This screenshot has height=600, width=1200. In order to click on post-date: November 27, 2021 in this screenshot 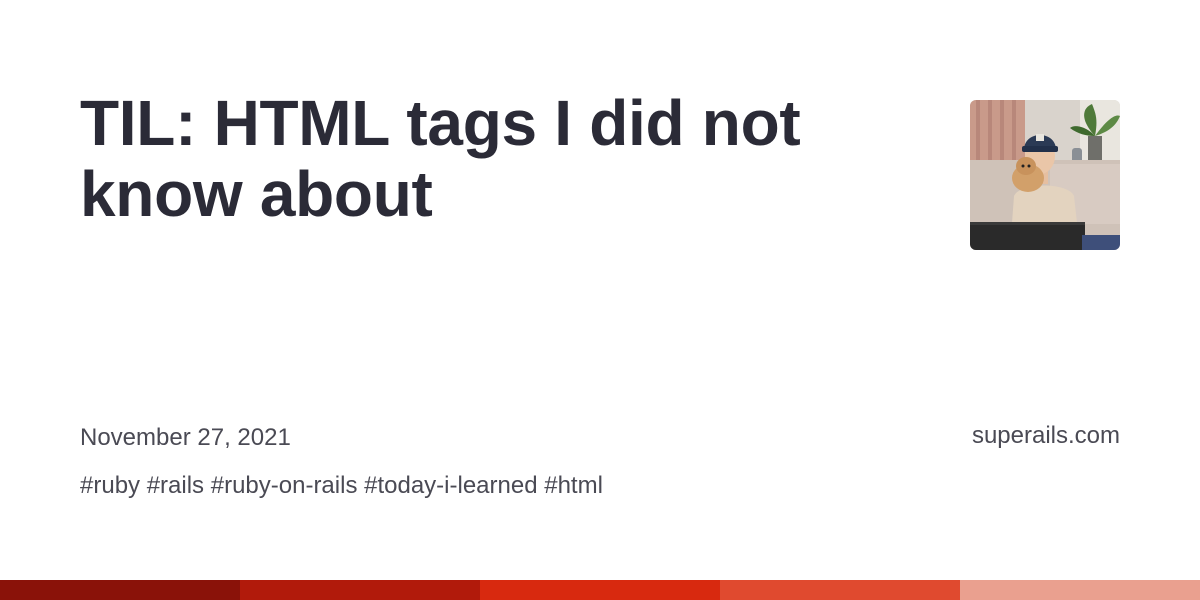, I will do `click(185, 437)`.